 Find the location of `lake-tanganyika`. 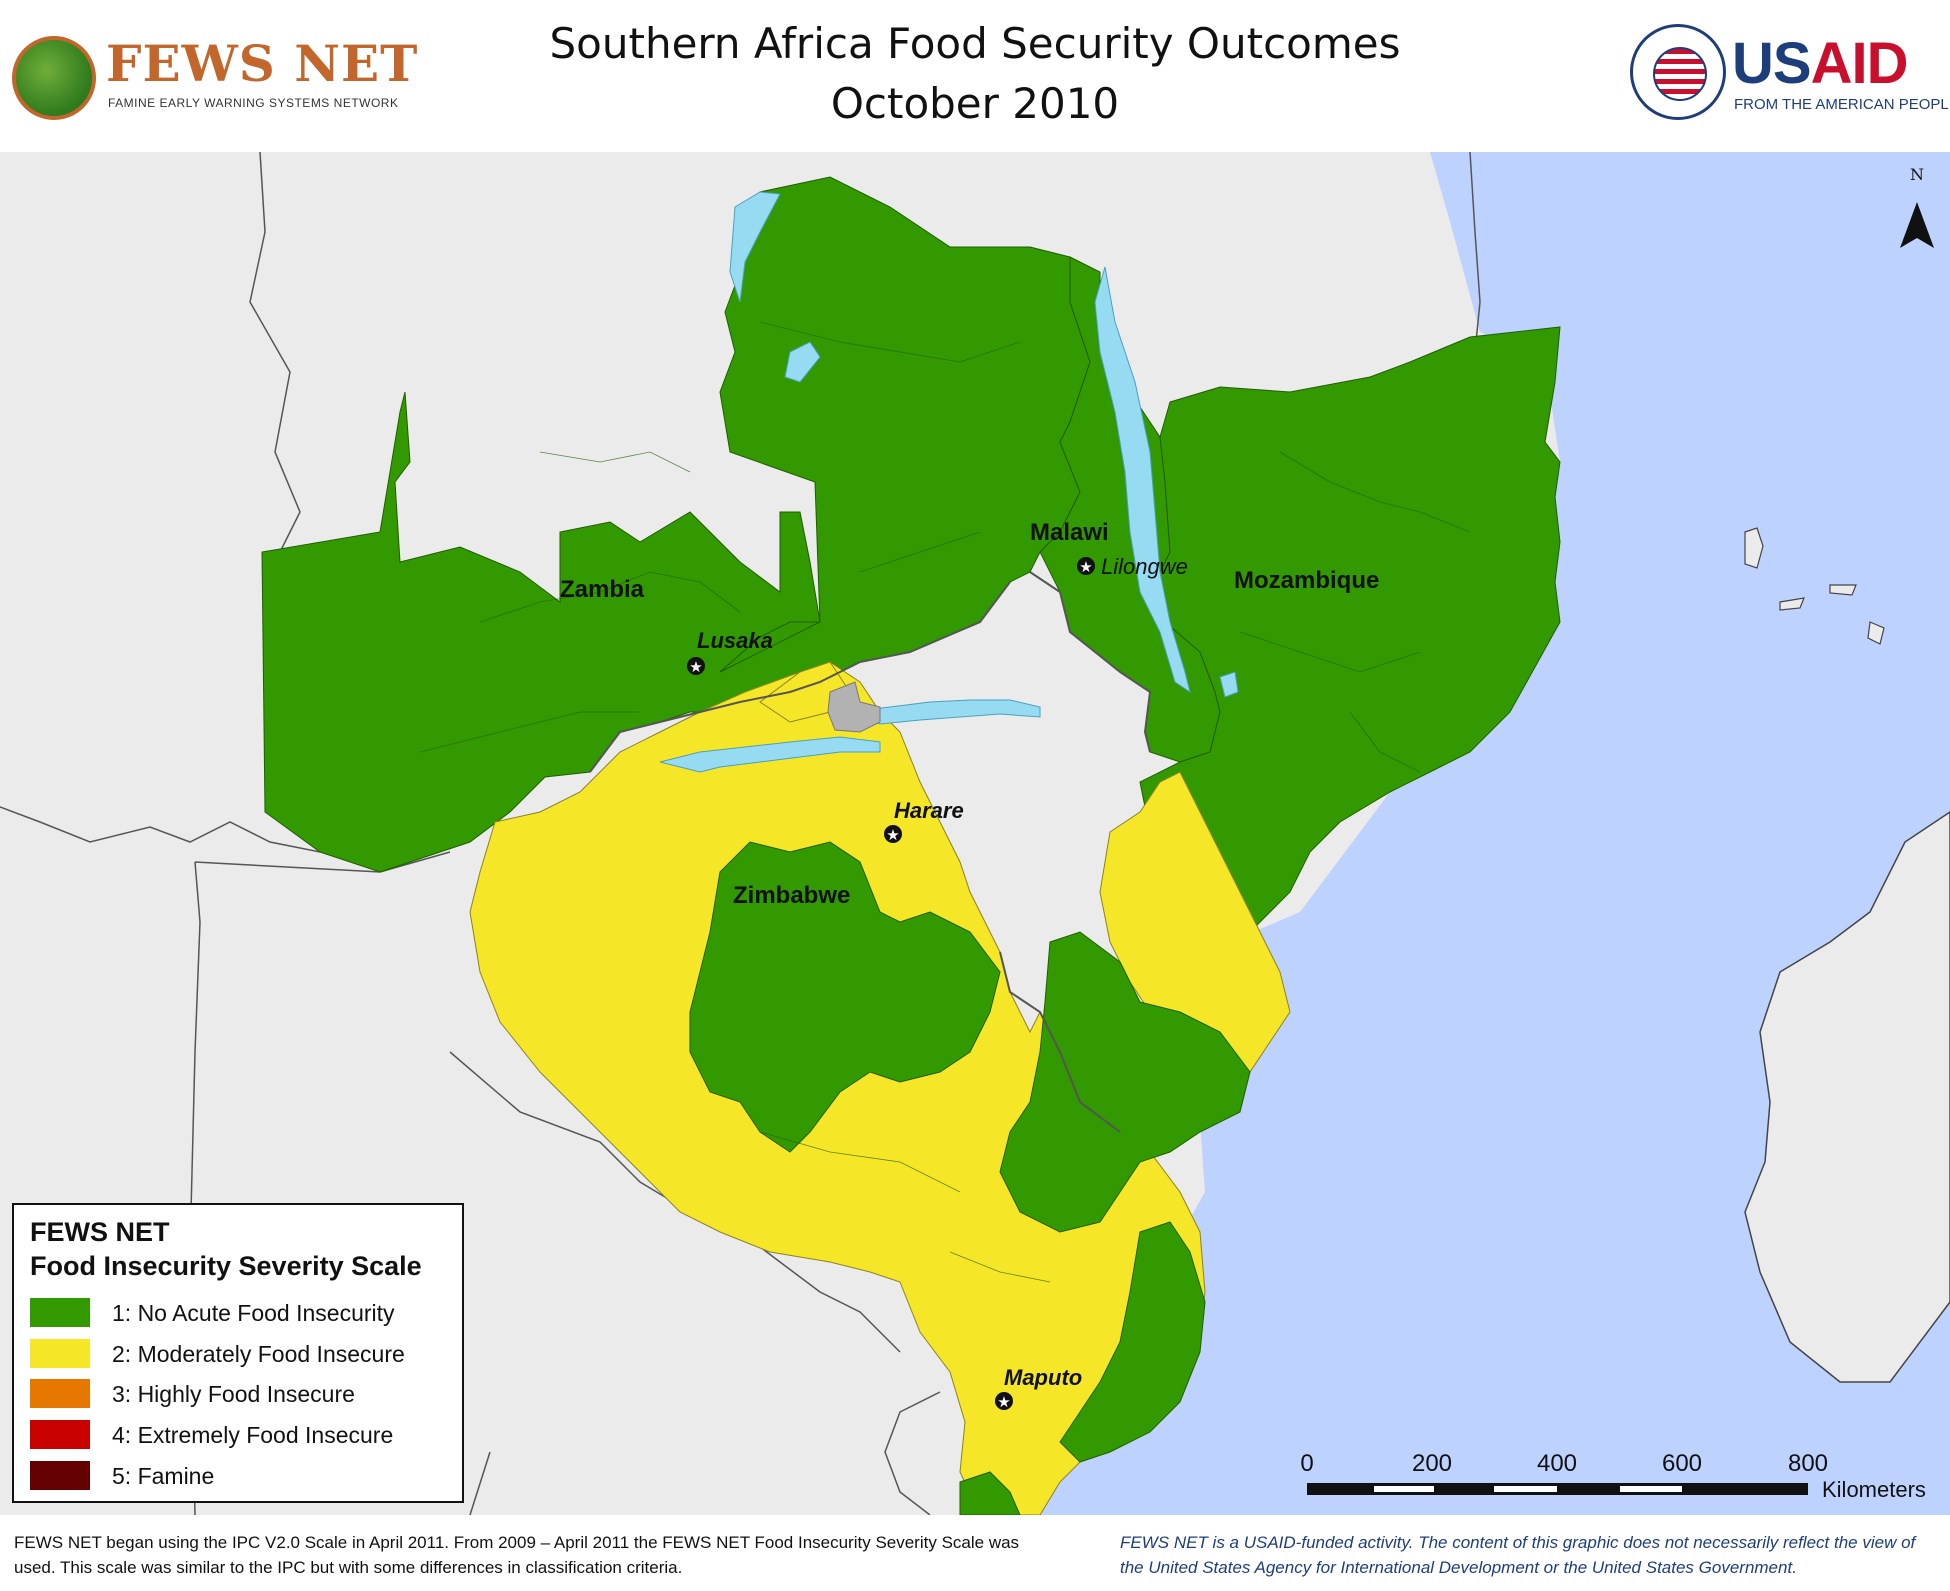

lake-tanganyika is located at coordinates (755, 247).